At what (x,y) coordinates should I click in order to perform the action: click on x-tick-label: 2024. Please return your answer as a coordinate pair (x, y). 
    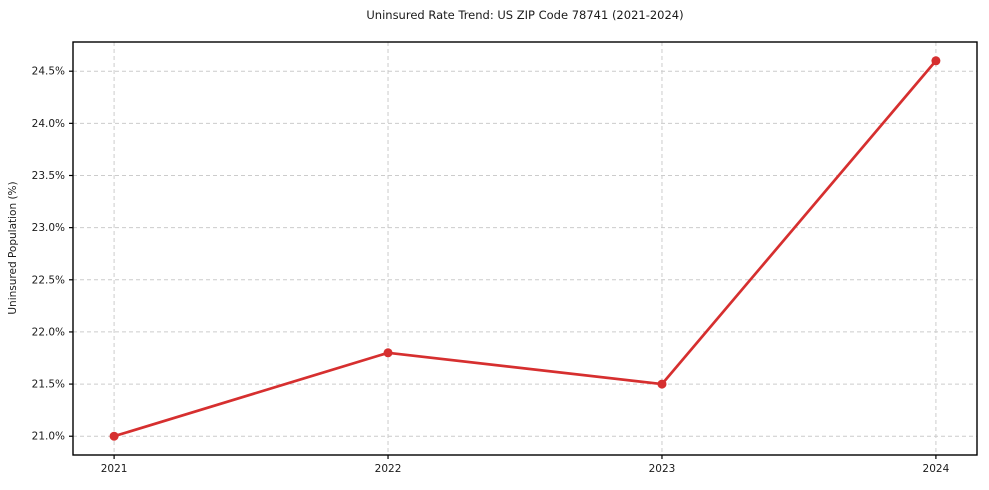
    Looking at the image, I should click on (936, 469).